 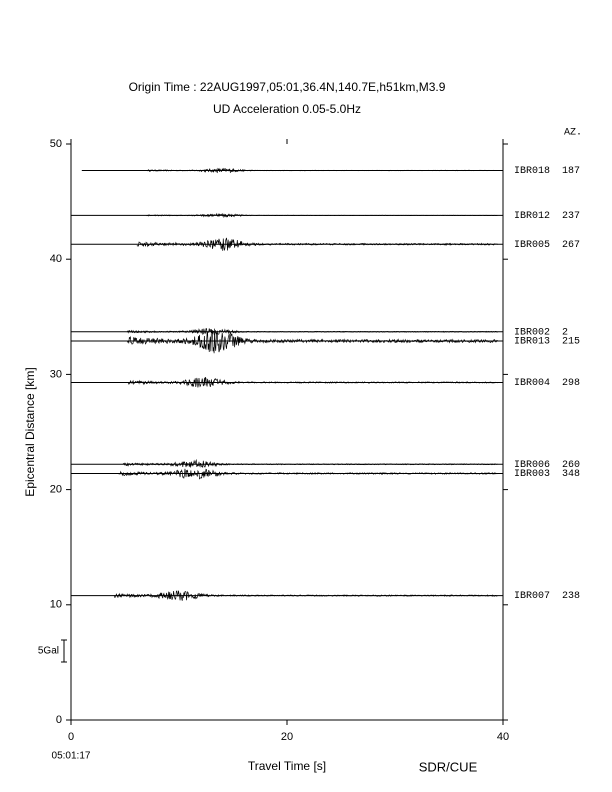 I want to click on scale-label: 5Gal, so click(x=48, y=651).